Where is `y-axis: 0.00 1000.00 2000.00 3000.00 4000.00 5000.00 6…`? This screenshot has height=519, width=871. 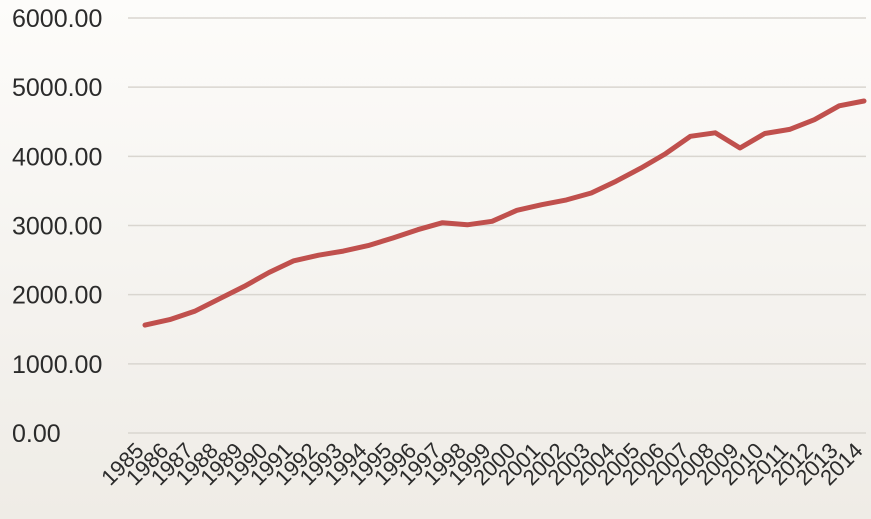
y-axis: 0.00 1000.00 2000.00 3000.00 4000.00 5000.00 6… is located at coordinates (57, 226).